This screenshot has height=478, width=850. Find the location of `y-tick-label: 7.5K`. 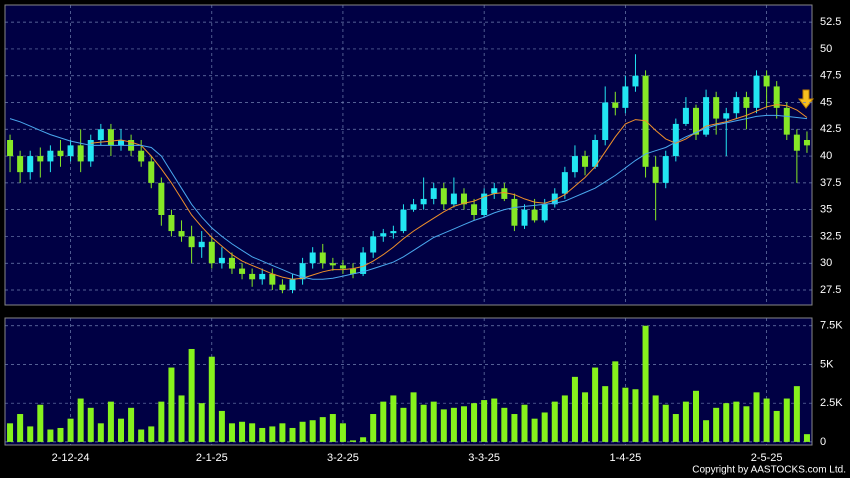

y-tick-label: 7.5K is located at coordinates (831, 326).